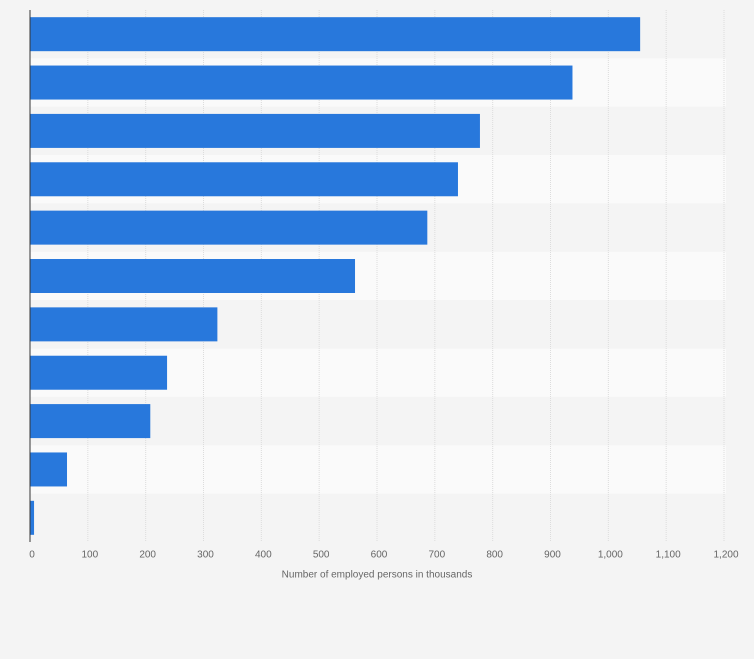 The width and height of the screenshot is (754, 659). Describe the element at coordinates (205, 555) in the screenshot. I see `x-tick-label: 300` at that location.